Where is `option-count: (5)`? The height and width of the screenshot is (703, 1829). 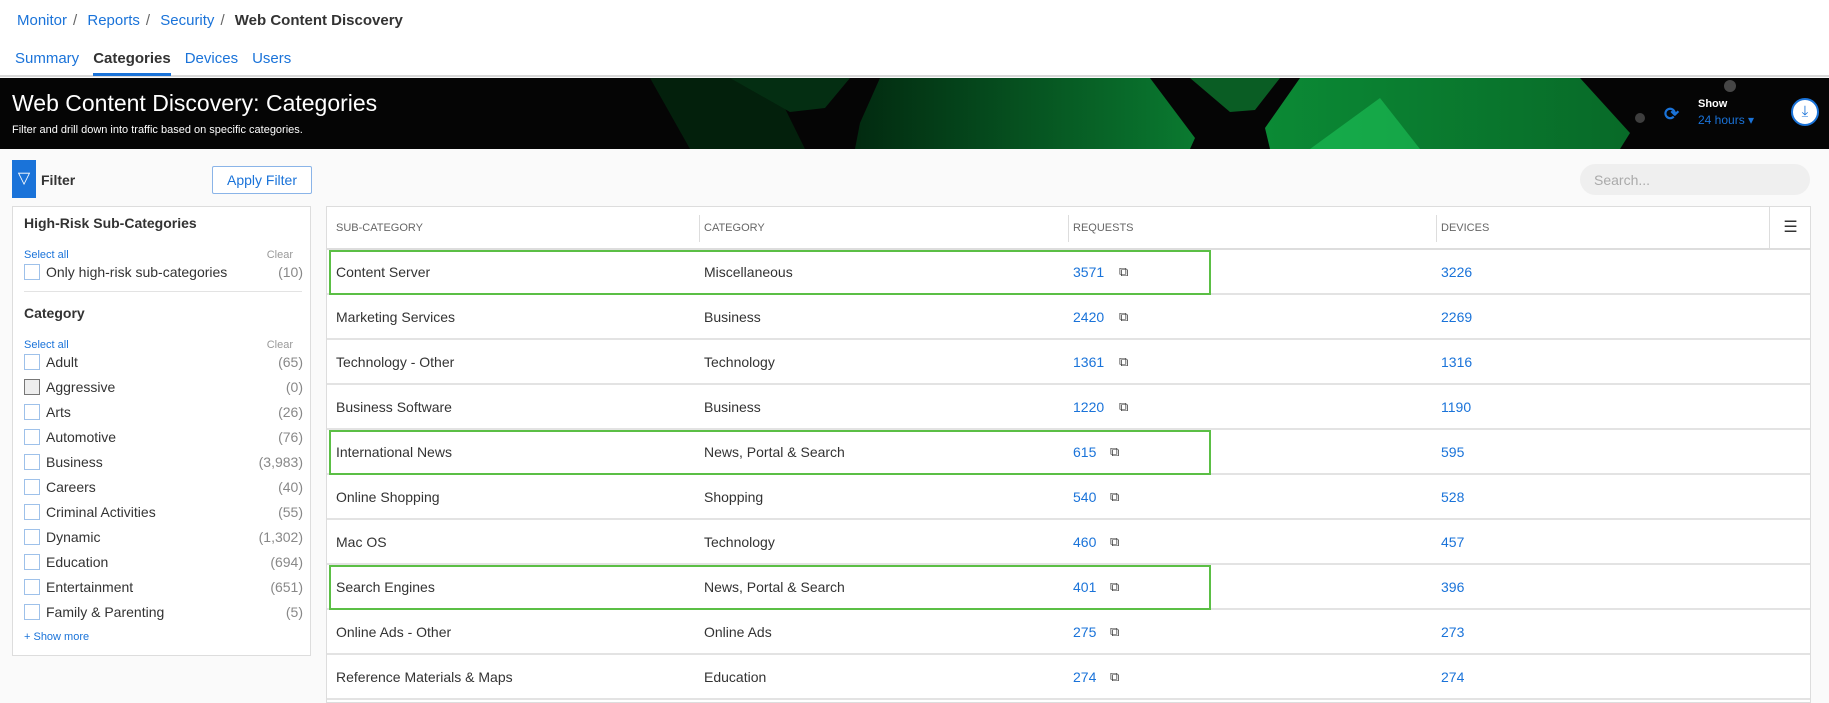 option-count: (5) is located at coordinates (294, 612).